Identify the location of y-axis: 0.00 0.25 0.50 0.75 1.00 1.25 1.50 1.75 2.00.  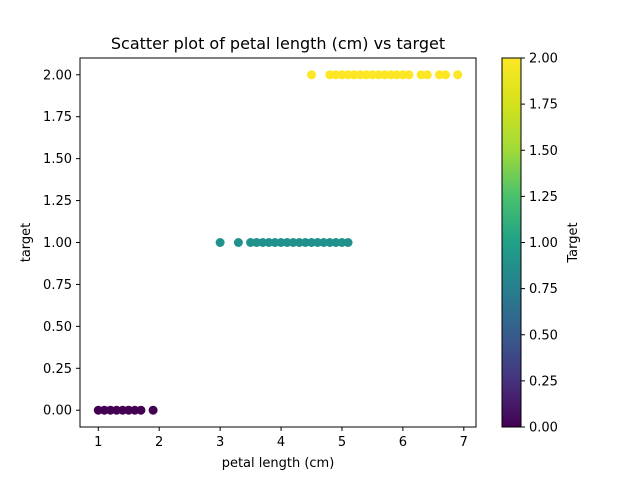
(61, 243).